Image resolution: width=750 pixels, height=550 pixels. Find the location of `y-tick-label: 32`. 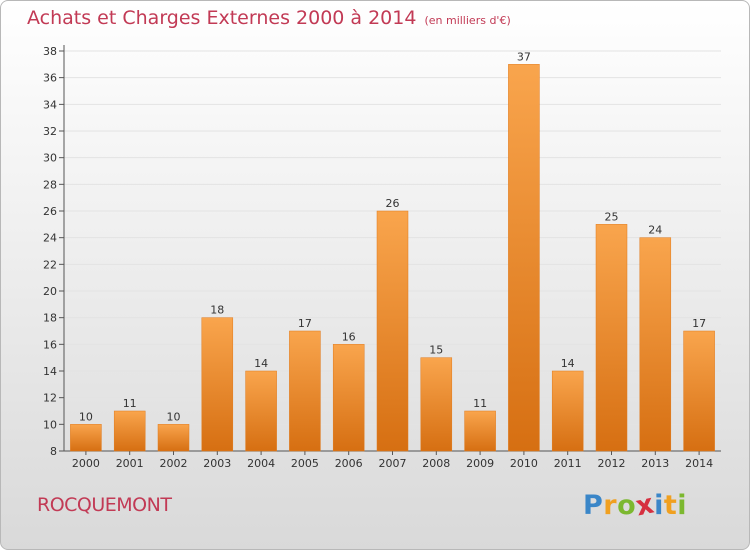

y-tick-label: 32 is located at coordinates (50, 131).